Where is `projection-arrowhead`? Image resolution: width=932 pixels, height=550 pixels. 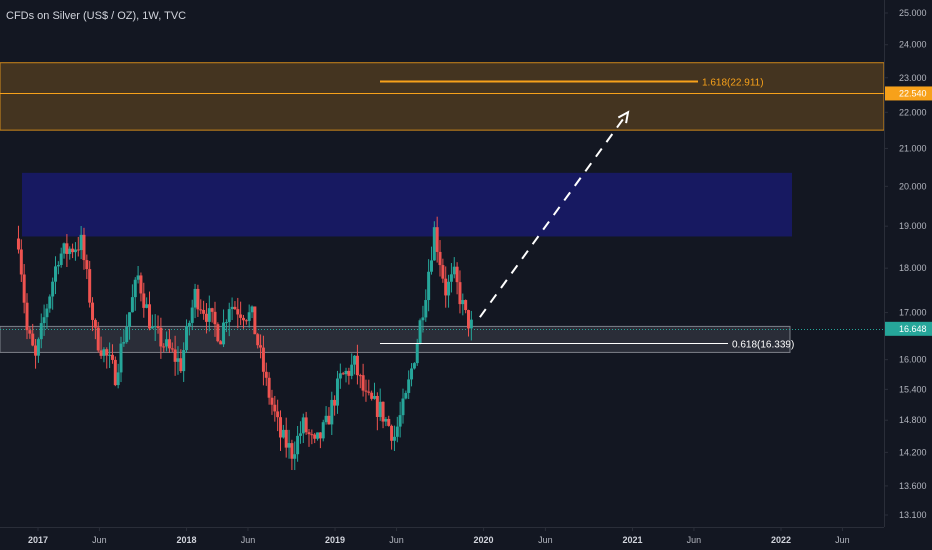
projection-arrowhead is located at coordinates (623, 117).